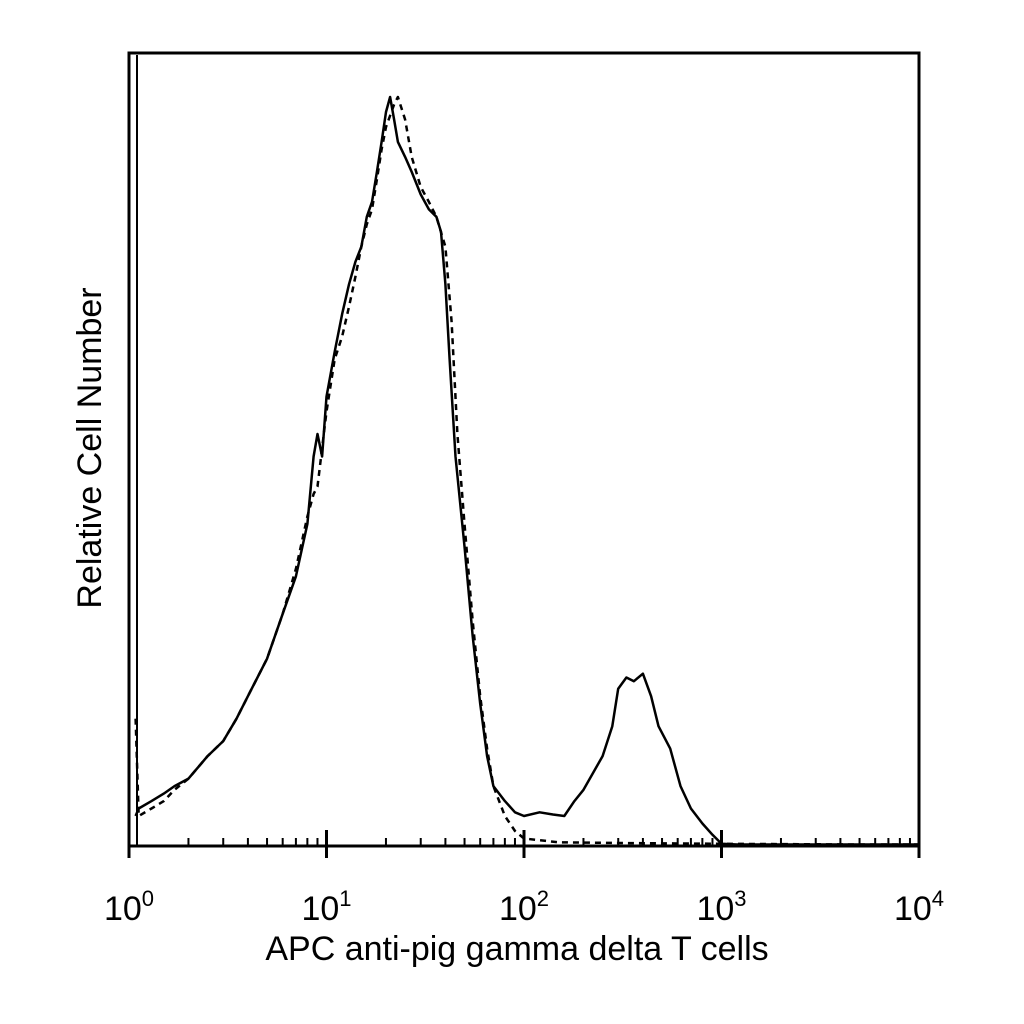 This screenshot has width=1024, height=1024. I want to click on x-axis-title: APC anti-pig gamma delta T cells, so click(516, 949).